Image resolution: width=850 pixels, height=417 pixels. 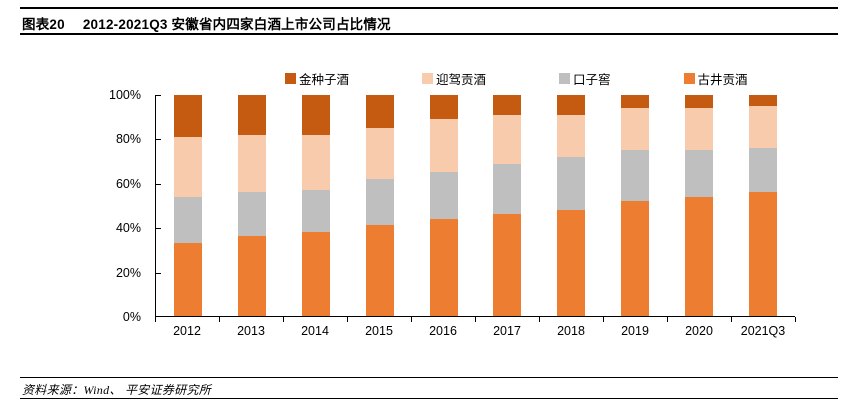 I want to click on footer-top-rule, so click(x=429, y=378).